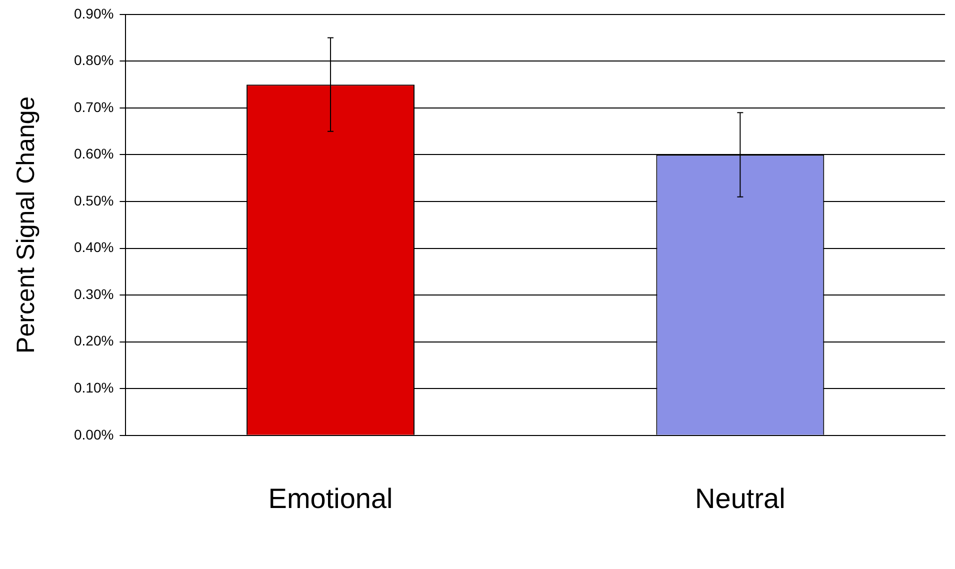 The width and height of the screenshot is (955, 569). Describe the element at coordinates (94, 200) in the screenshot. I see `y-tick-label: 0.50%` at that location.